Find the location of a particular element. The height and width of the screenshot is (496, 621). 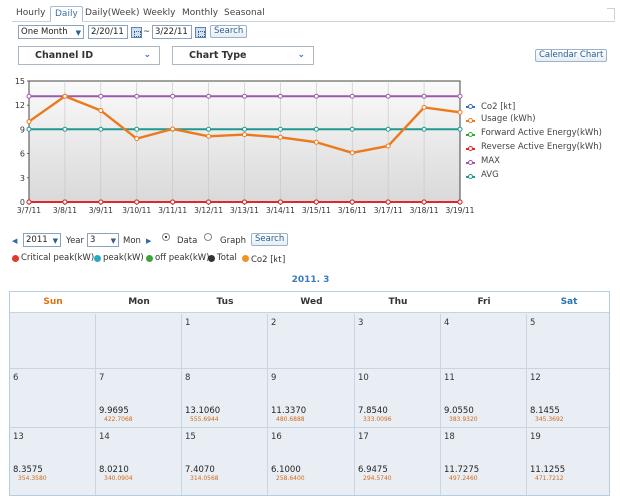

calendar-day-cell: 8 13.1060 555.6944 is located at coordinates (225, 398).